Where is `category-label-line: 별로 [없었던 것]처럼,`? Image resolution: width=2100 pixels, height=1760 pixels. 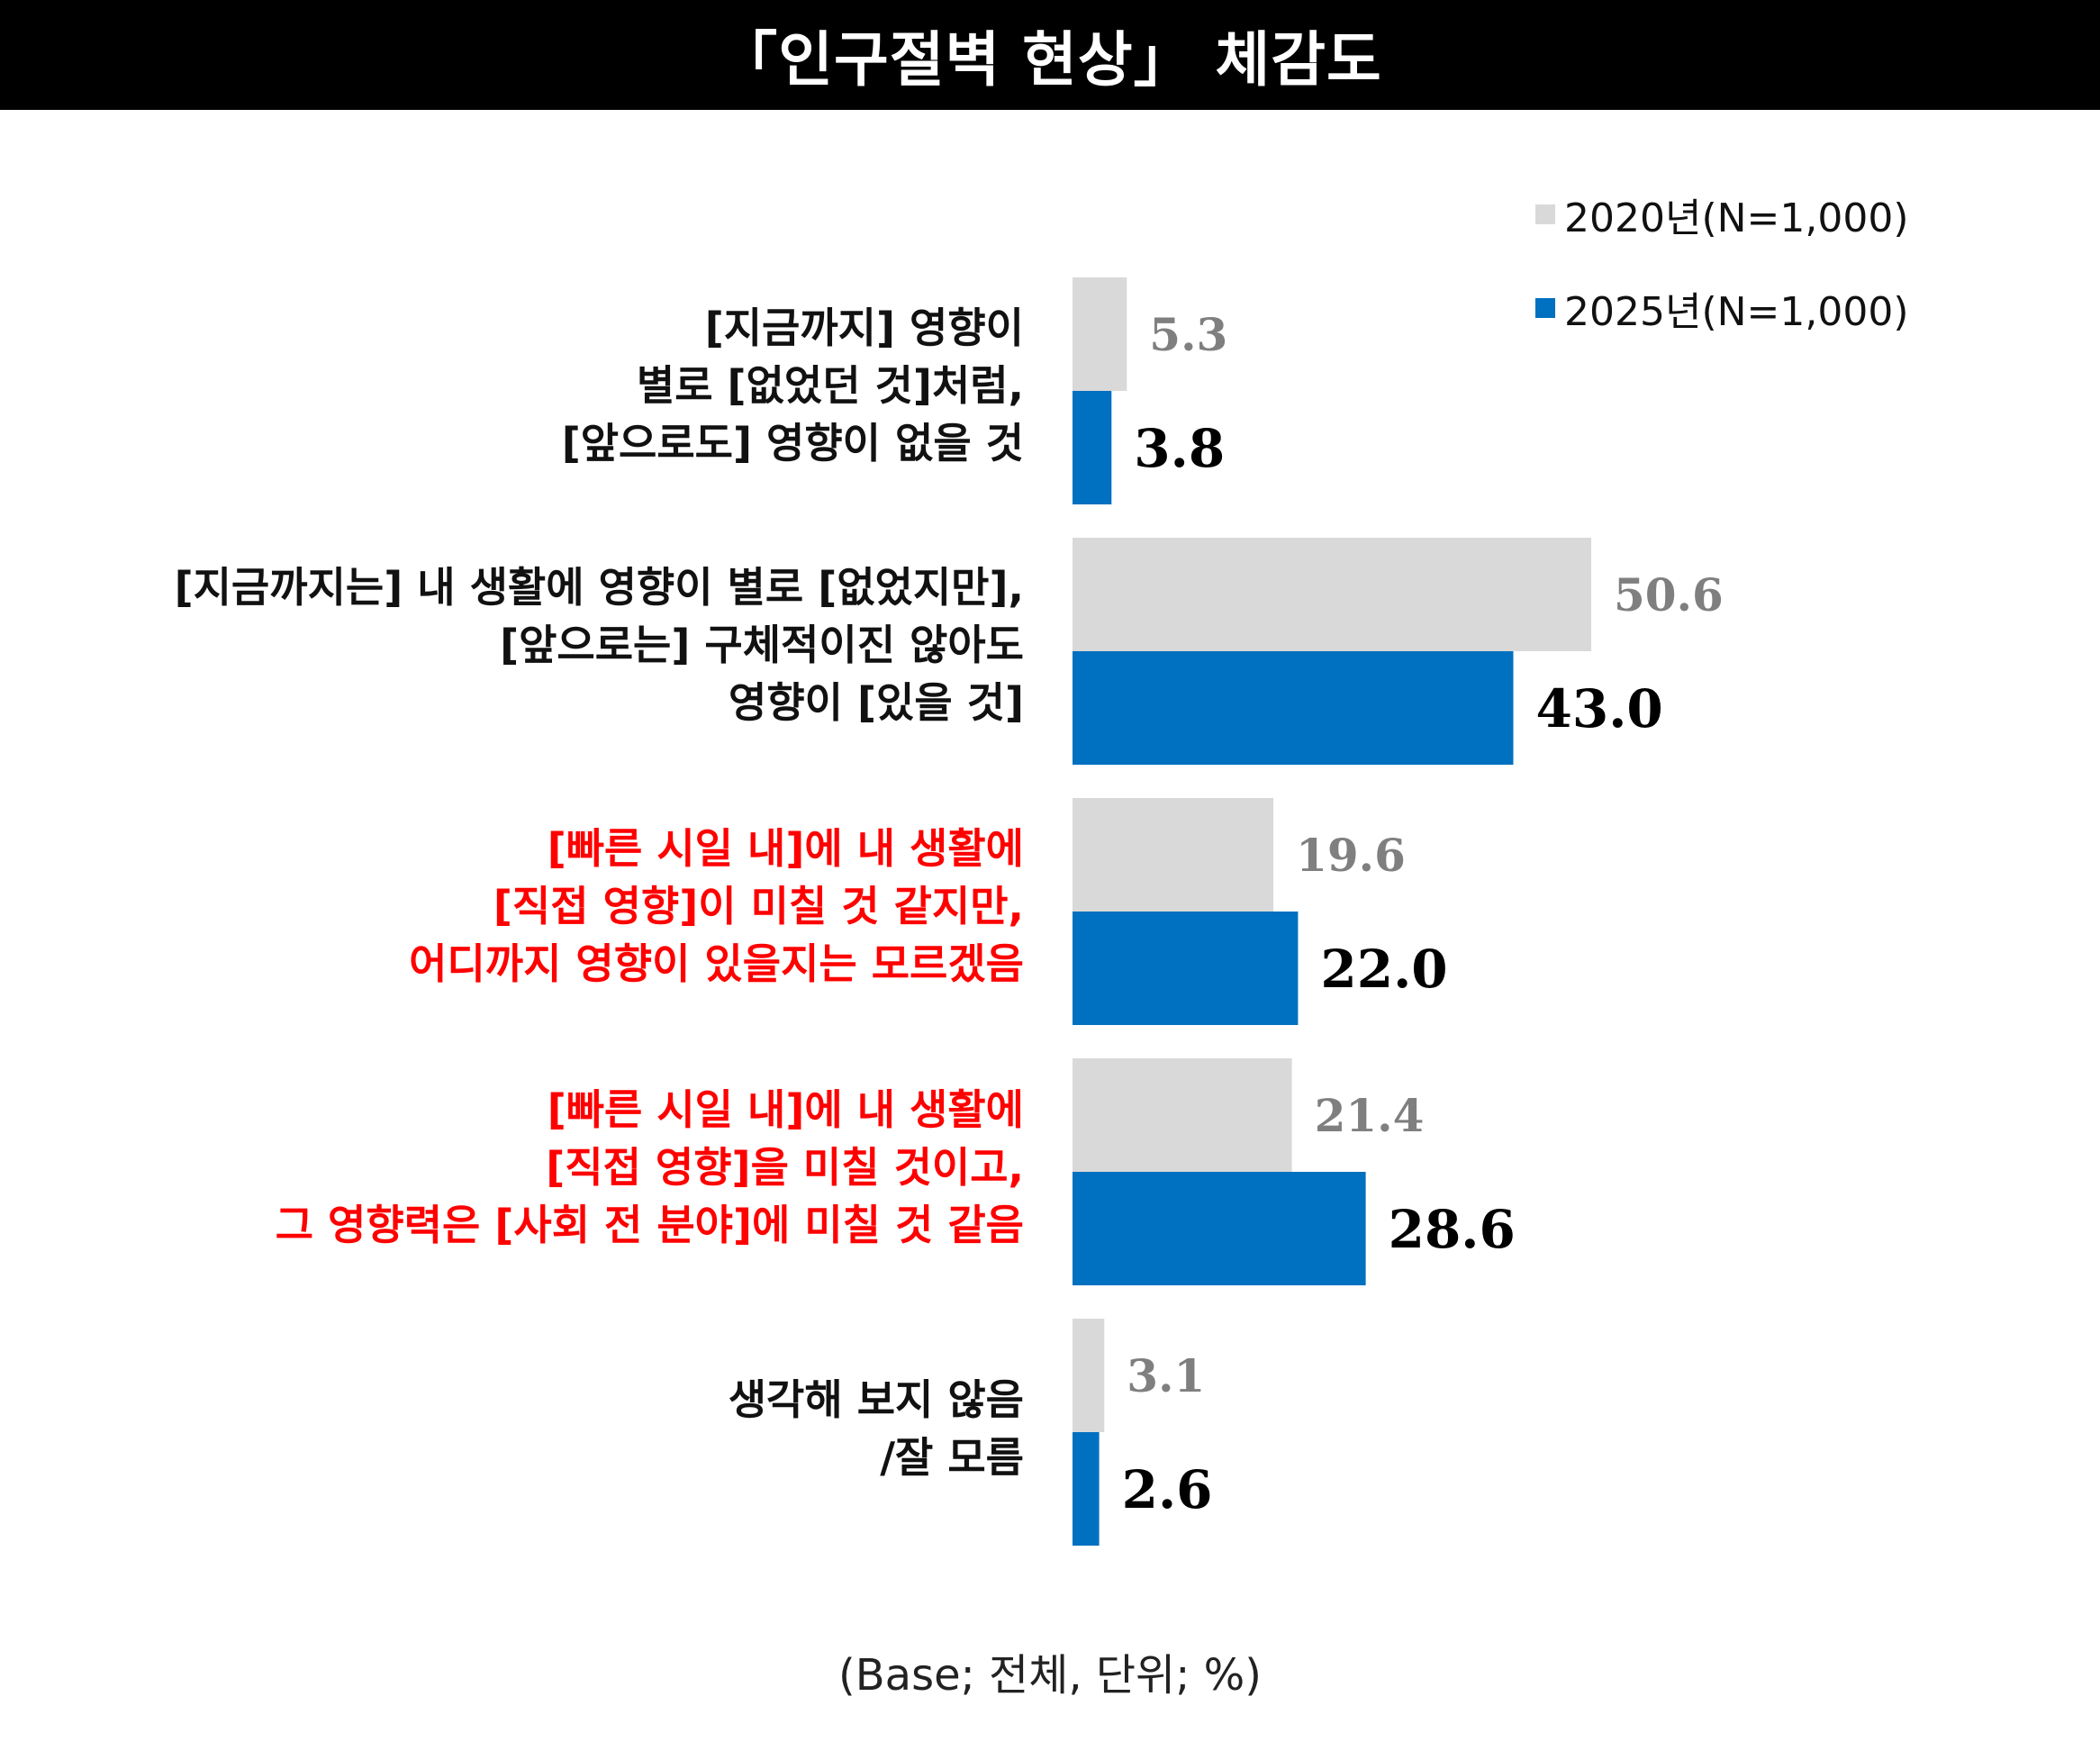 category-label-line: 별로 [없었던 것]처럼, is located at coordinates (830, 385).